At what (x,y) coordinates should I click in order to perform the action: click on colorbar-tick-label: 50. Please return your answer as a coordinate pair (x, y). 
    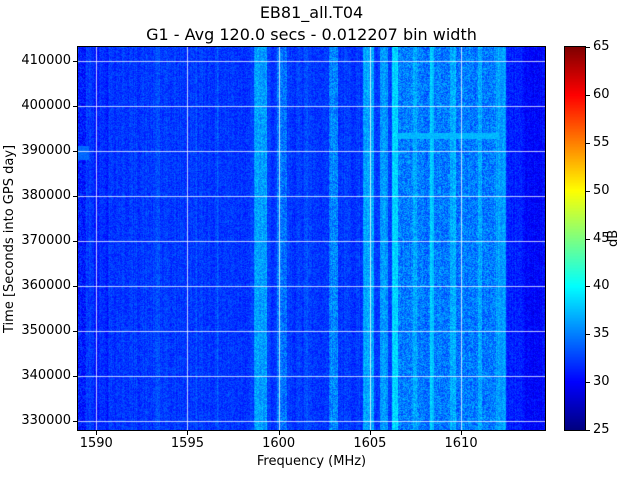
    Looking at the image, I should click on (601, 190).